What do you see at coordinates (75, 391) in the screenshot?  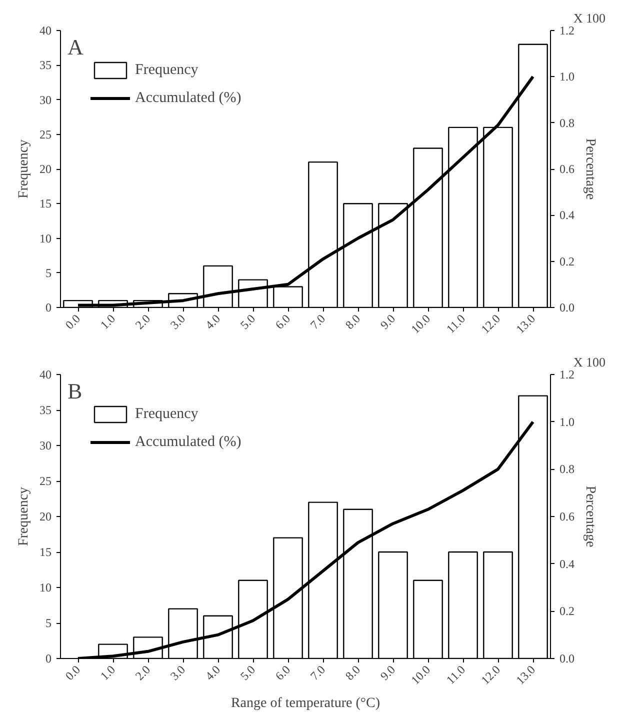 I see `chart-title: B` at bounding box center [75, 391].